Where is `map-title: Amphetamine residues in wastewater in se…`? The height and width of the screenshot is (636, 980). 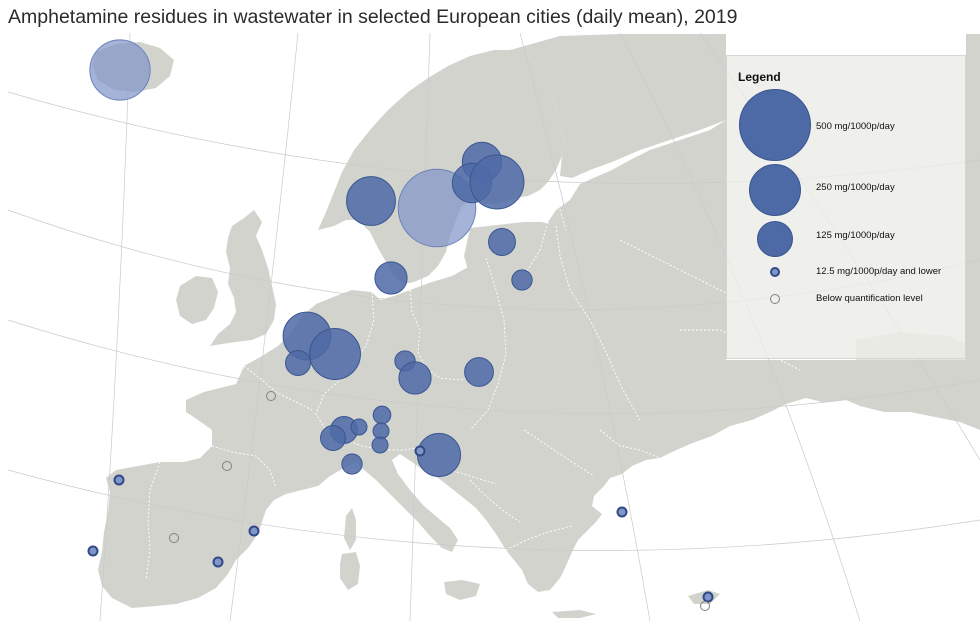 map-title: Amphetamine residues in wastewater in se… is located at coordinates (373, 17).